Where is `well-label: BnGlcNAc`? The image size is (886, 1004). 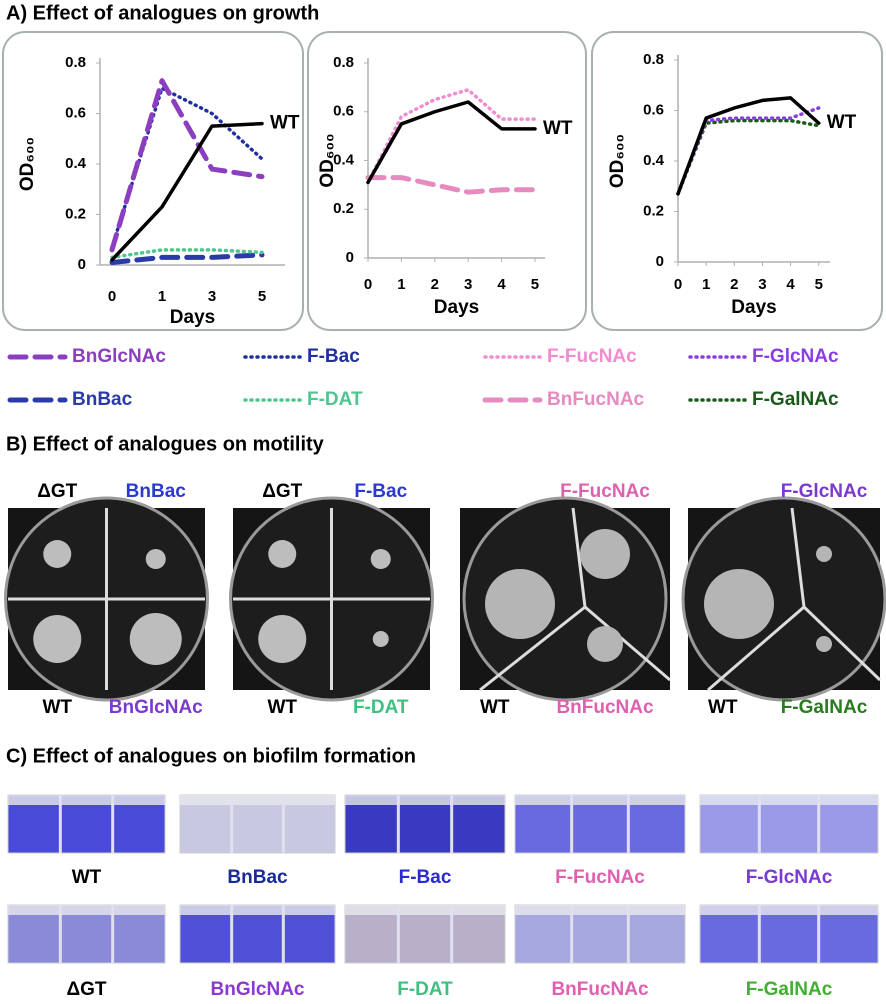
well-label: BnGlcNAc is located at coordinates (258, 989).